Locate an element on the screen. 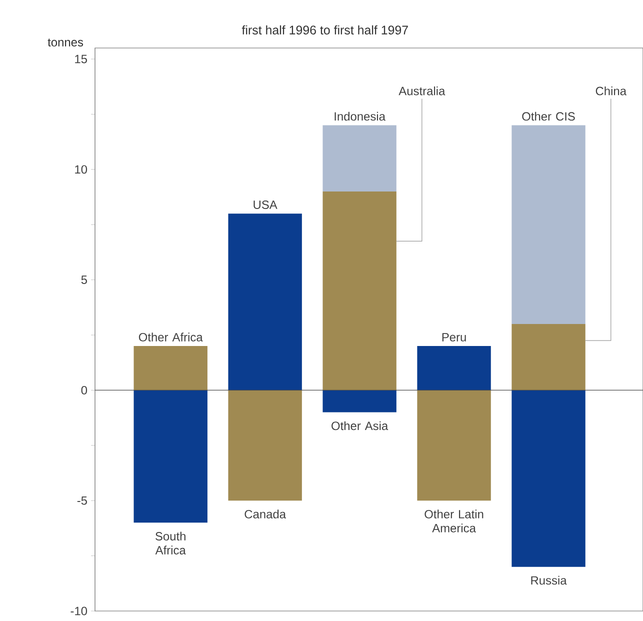  series-label: USA is located at coordinates (266, 204).